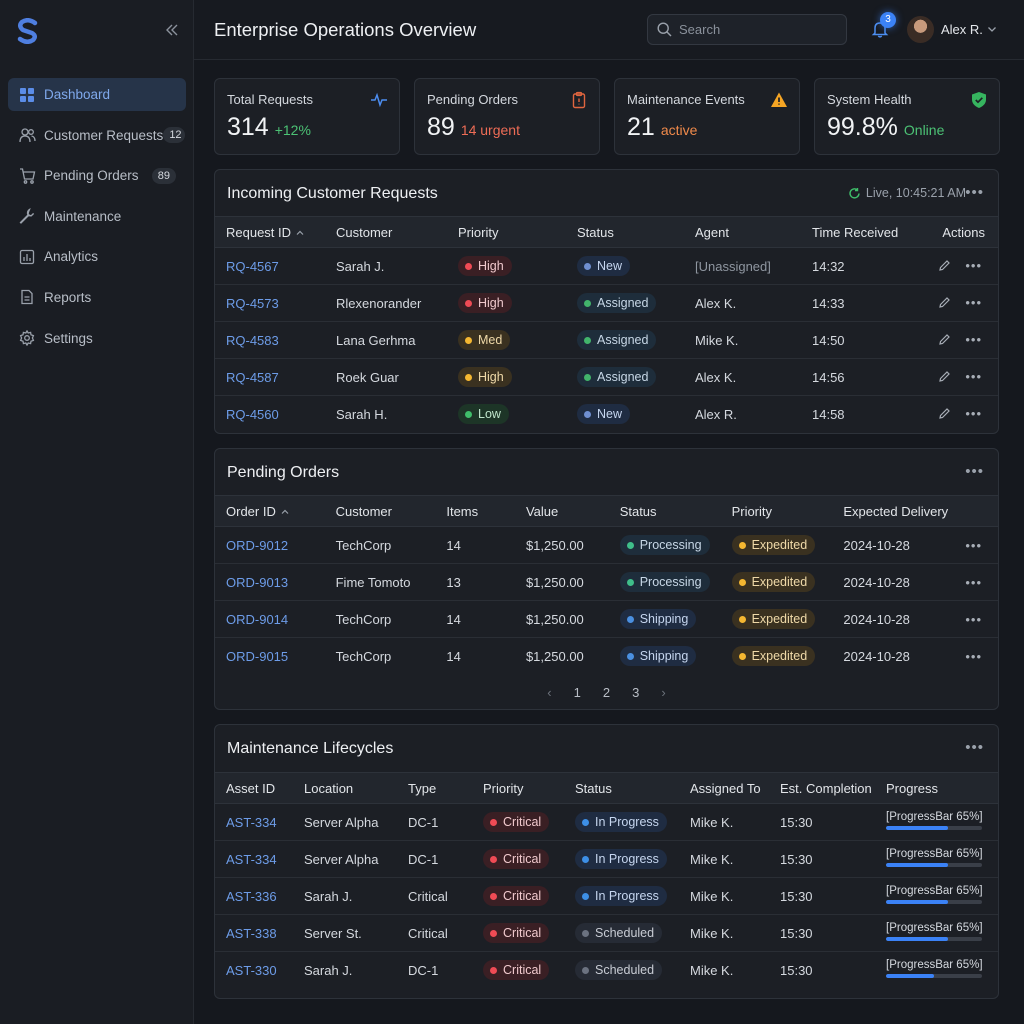 This screenshot has width=1024, height=1024. I want to click on column-header: Request ID, so click(270, 232).